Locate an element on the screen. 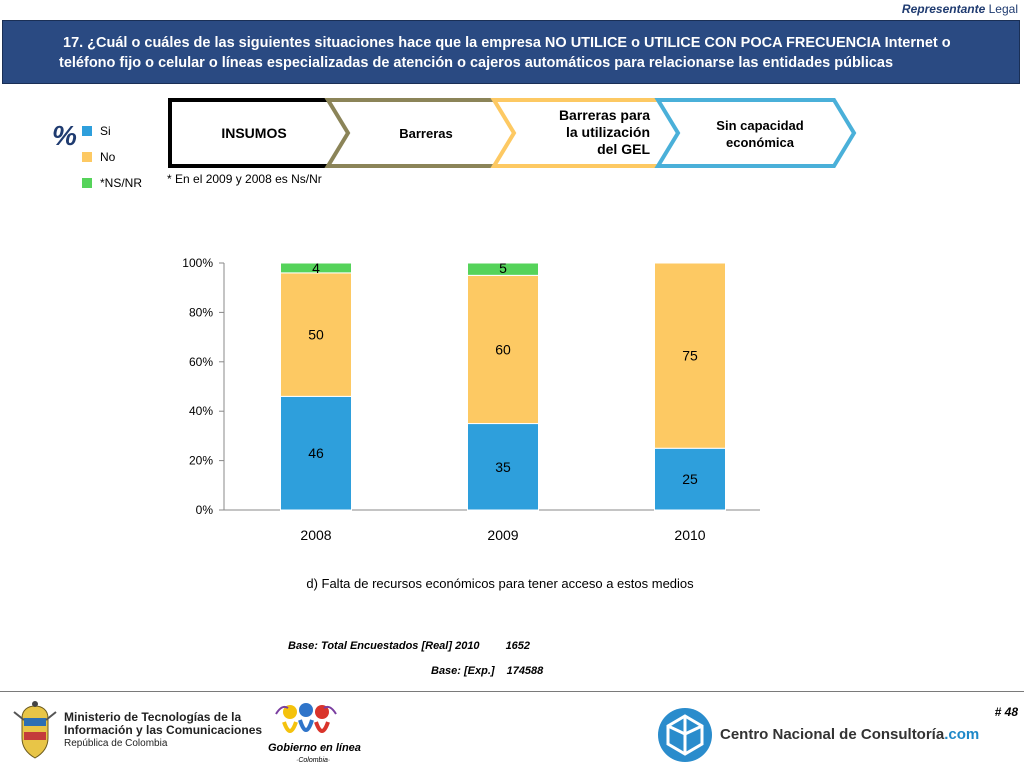 The height and width of the screenshot is (768, 1024). bar-data-label: 75 is located at coordinates (690, 356).